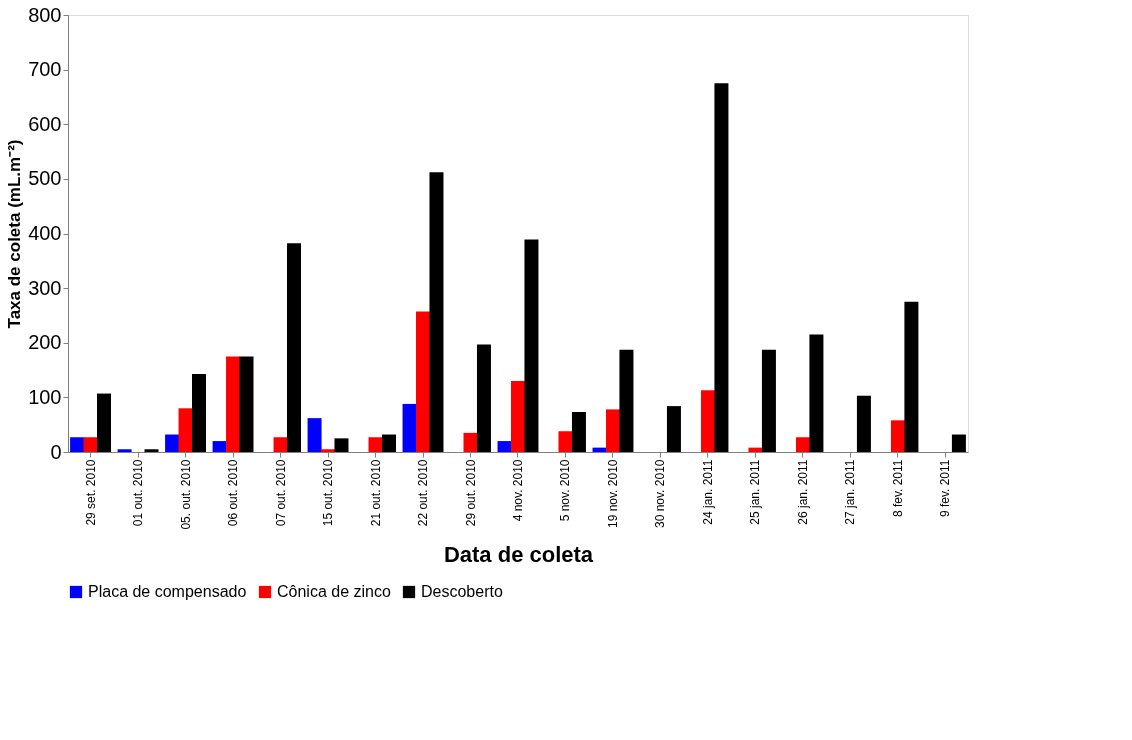  I want to click on legend-label: Cônica de zinco, so click(334, 591).